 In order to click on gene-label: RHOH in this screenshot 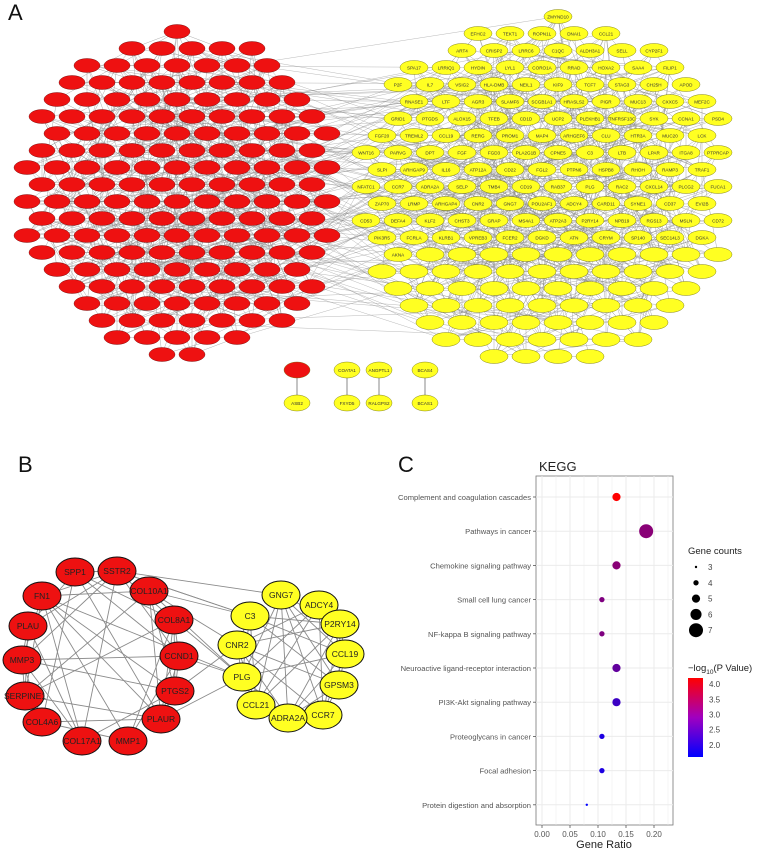, I will do `click(638, 169)`.